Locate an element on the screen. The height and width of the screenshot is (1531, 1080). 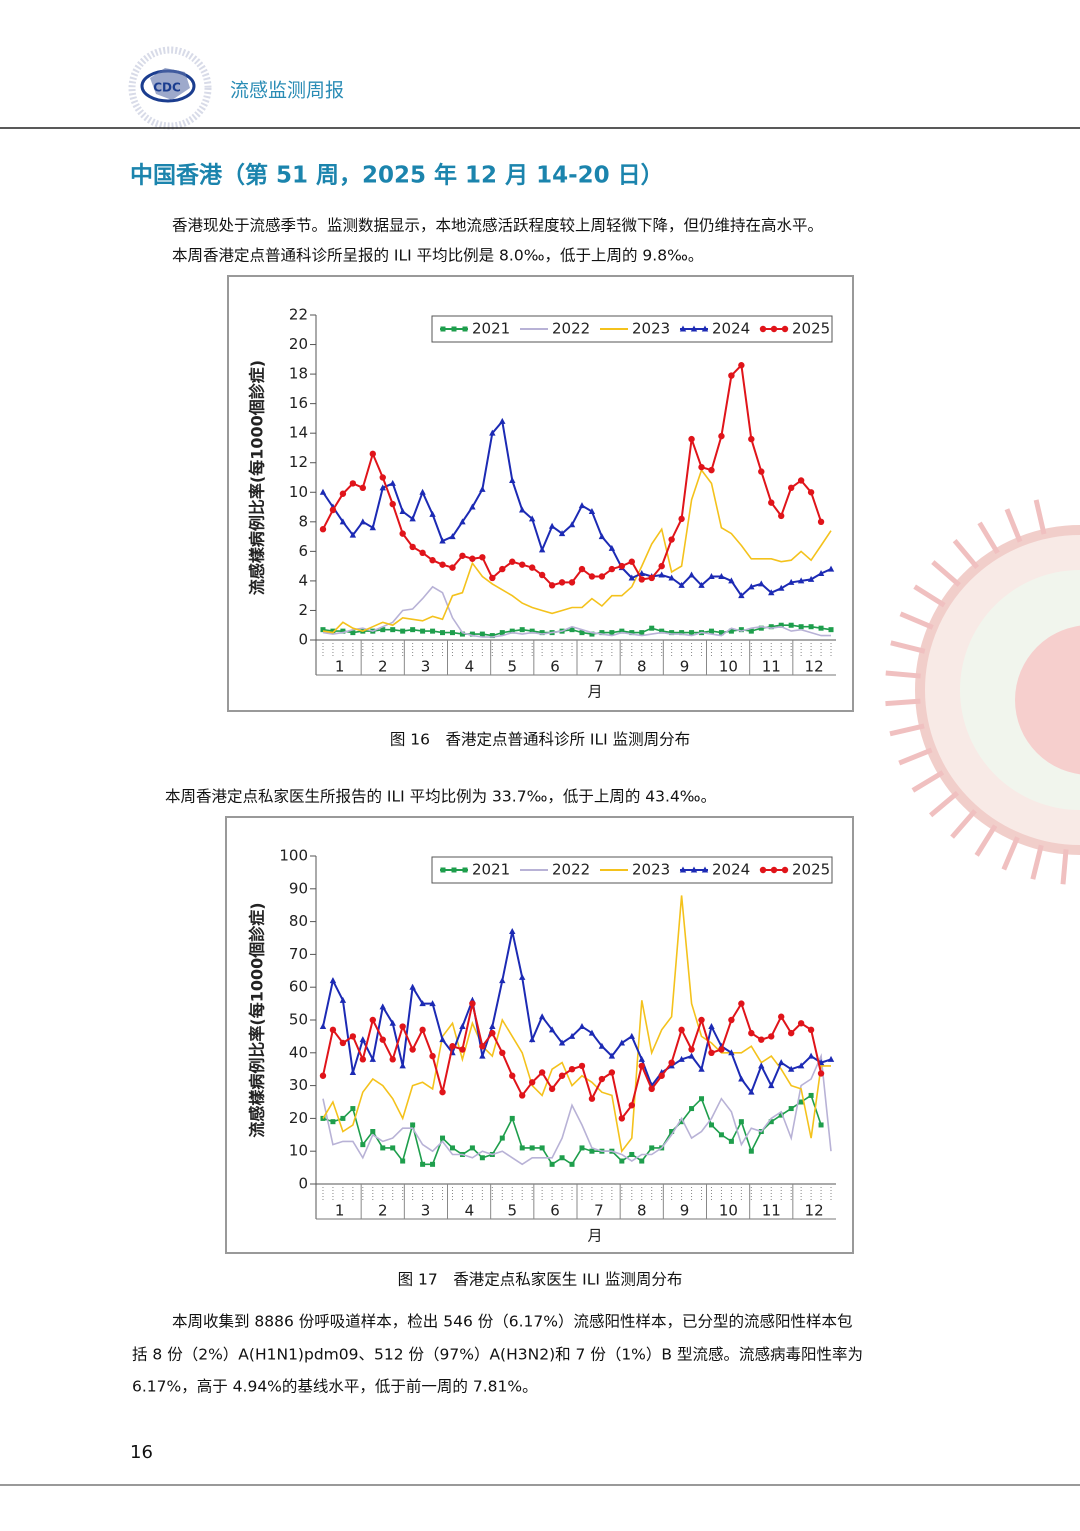
x-tick-label: 2 is located at coordinates (383, 1211).